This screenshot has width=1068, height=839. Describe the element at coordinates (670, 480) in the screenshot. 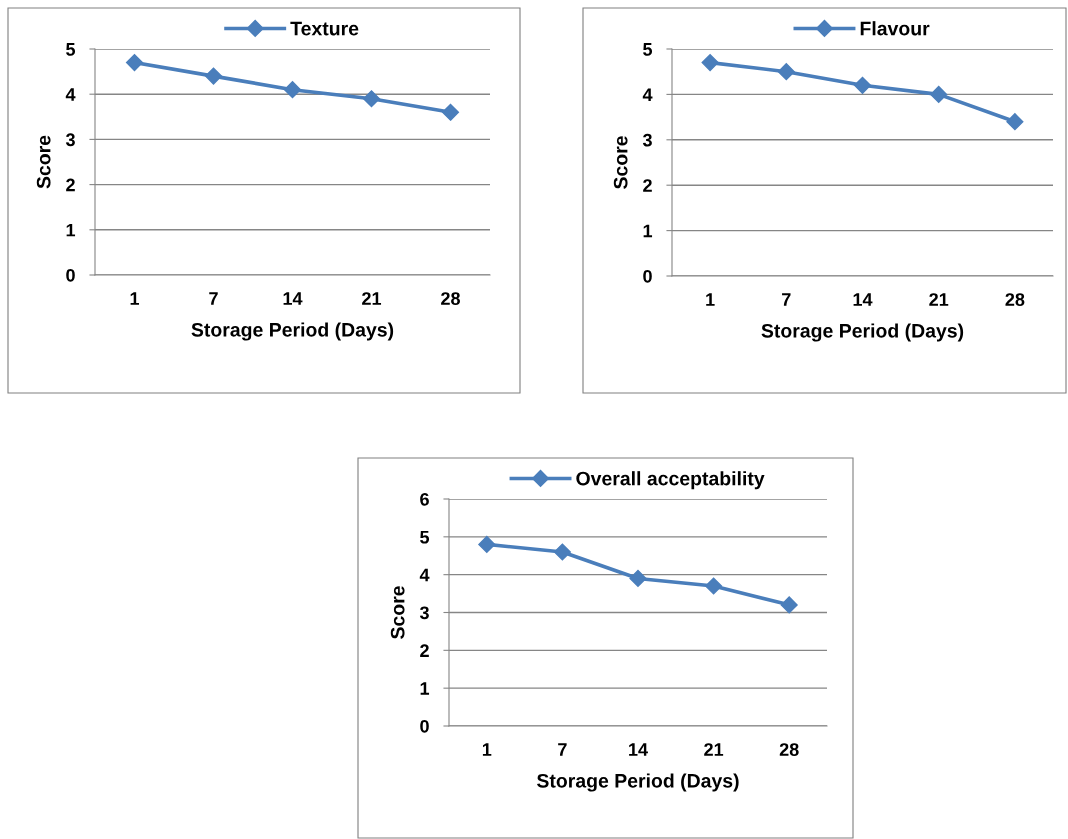

I see `legend-label: Overall acceptability` at that location.